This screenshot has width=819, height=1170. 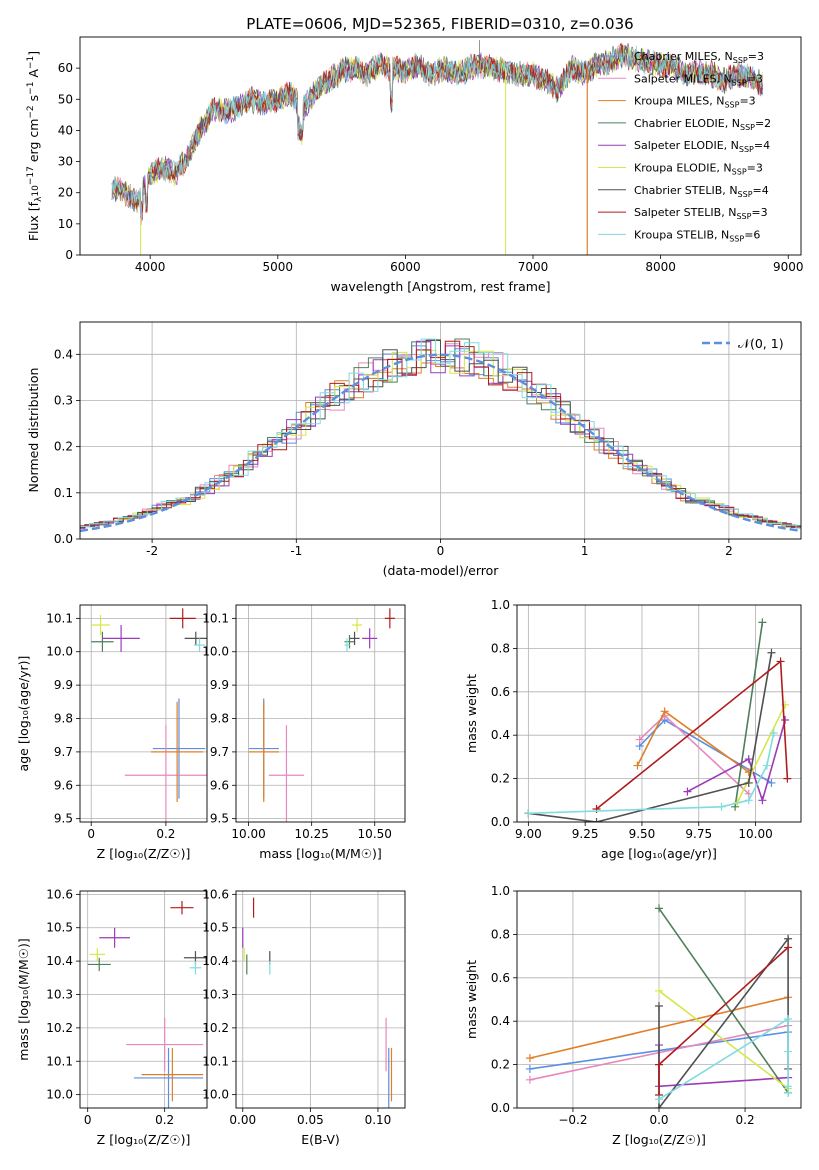 I want to click on y-tick-label: 10.5, so click(x=215, y=928).